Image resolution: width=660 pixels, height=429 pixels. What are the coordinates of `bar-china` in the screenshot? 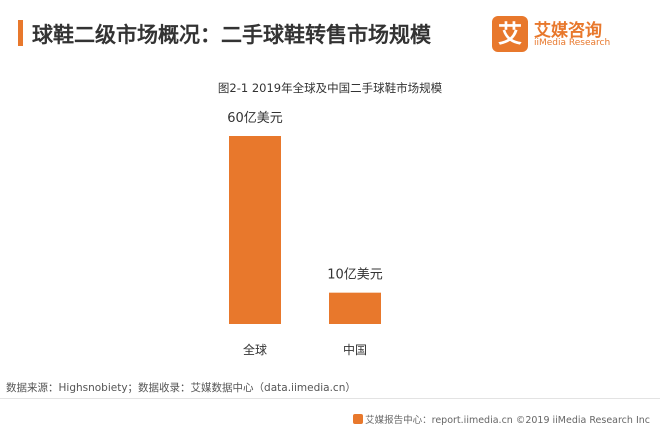 It's located at (355, 308).